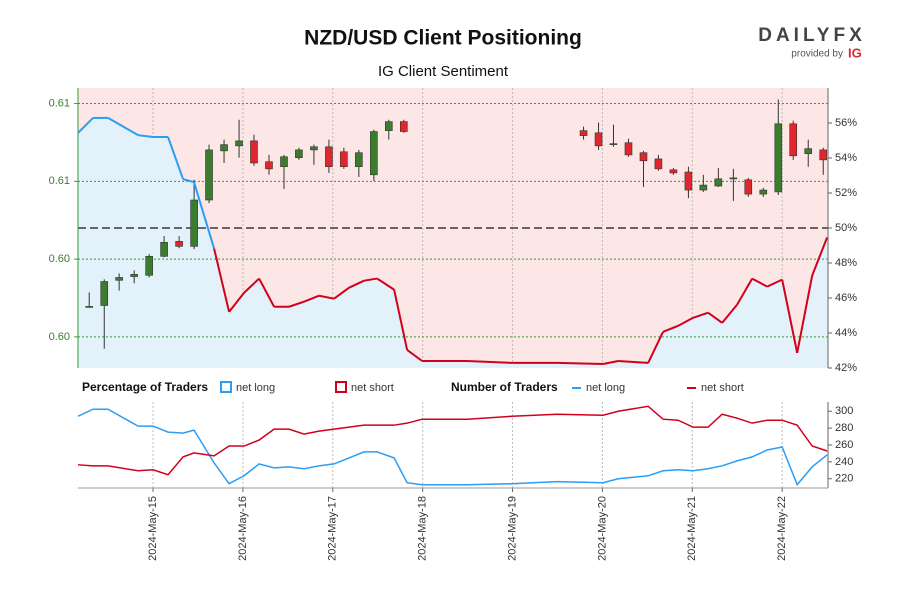  I want to click on x-tick-label: 2024-May-22, so click(782, 528).